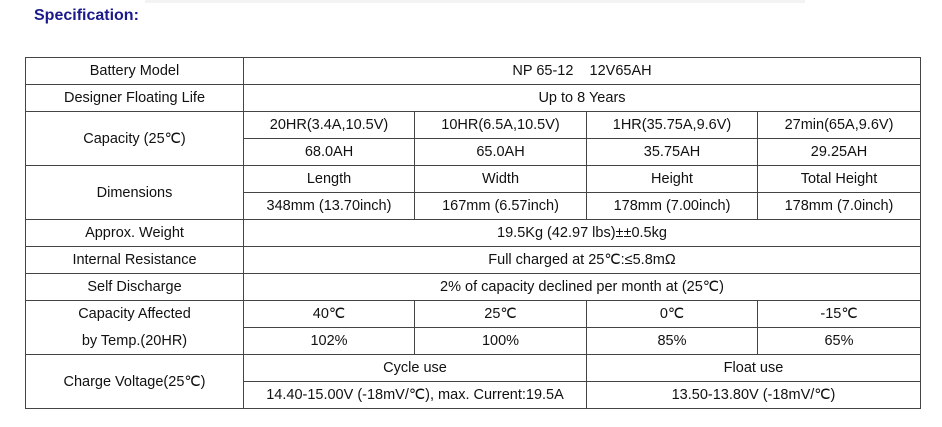 Image resolution: width=942 pixels, height=427 pixels. What do you see at coordinates (582, 233) in the screenshot?
I see `cell-value: 19.5Kg (42.97 lbs)±±0.5kg` at bounding box center [582, 233].